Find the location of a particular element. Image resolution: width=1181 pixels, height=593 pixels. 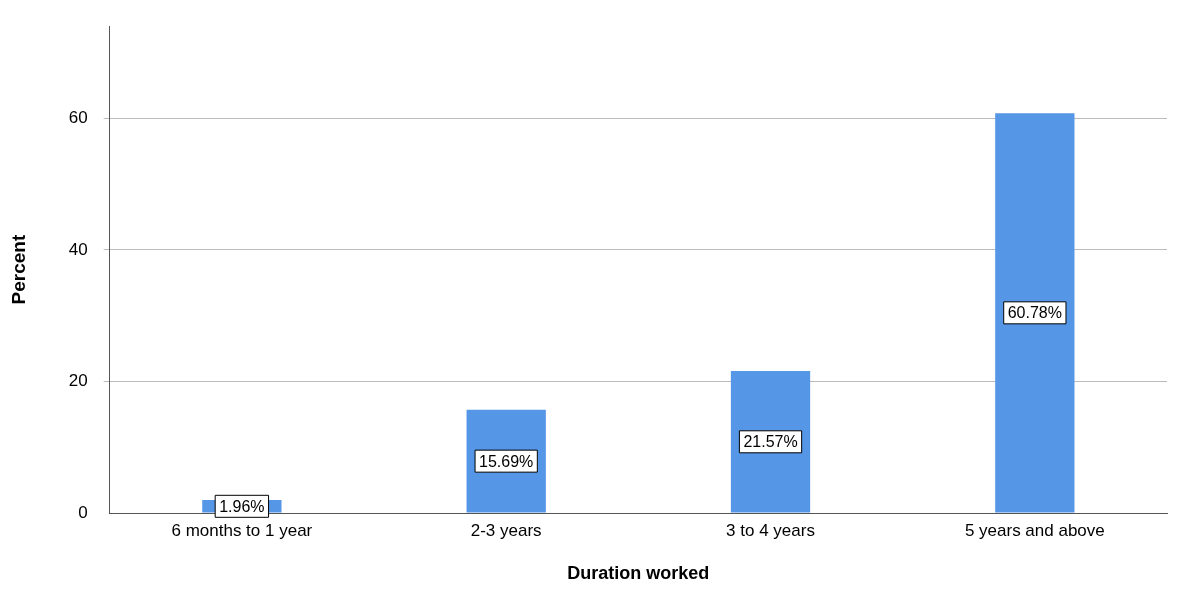

x-tick-label: 2-3 years is located at coordinates (506, 530).